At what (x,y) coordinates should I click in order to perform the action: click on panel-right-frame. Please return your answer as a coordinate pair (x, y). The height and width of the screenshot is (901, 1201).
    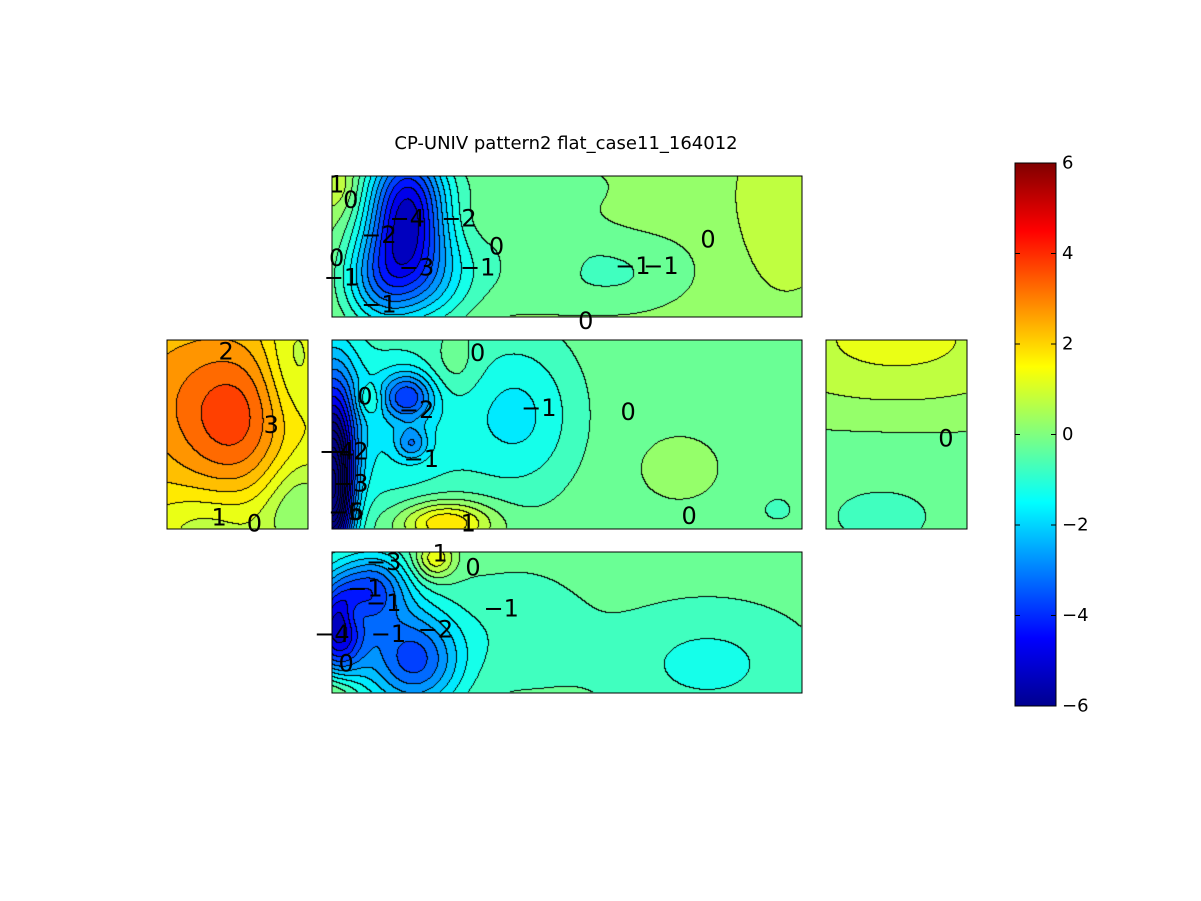
    Looking at the image, I should click on (896, 434).